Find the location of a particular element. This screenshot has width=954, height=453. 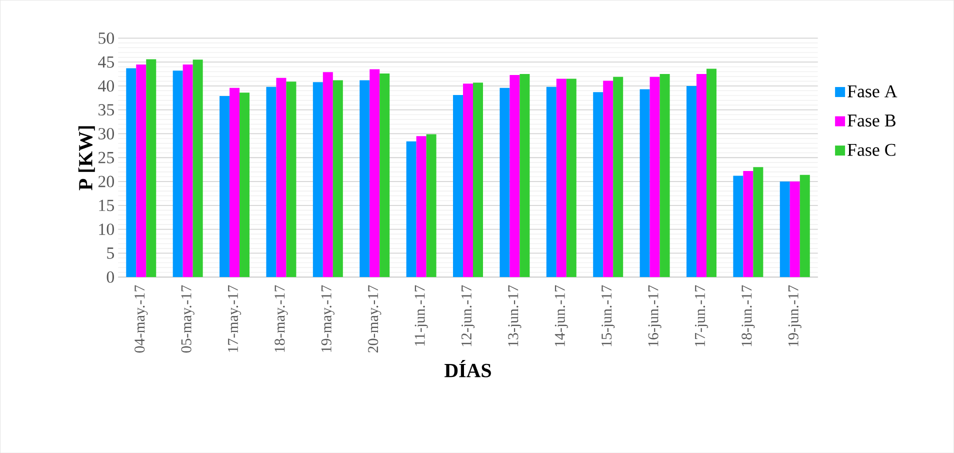

x-tick-label: 19-may.-17 is located at coordinates (327, 318).